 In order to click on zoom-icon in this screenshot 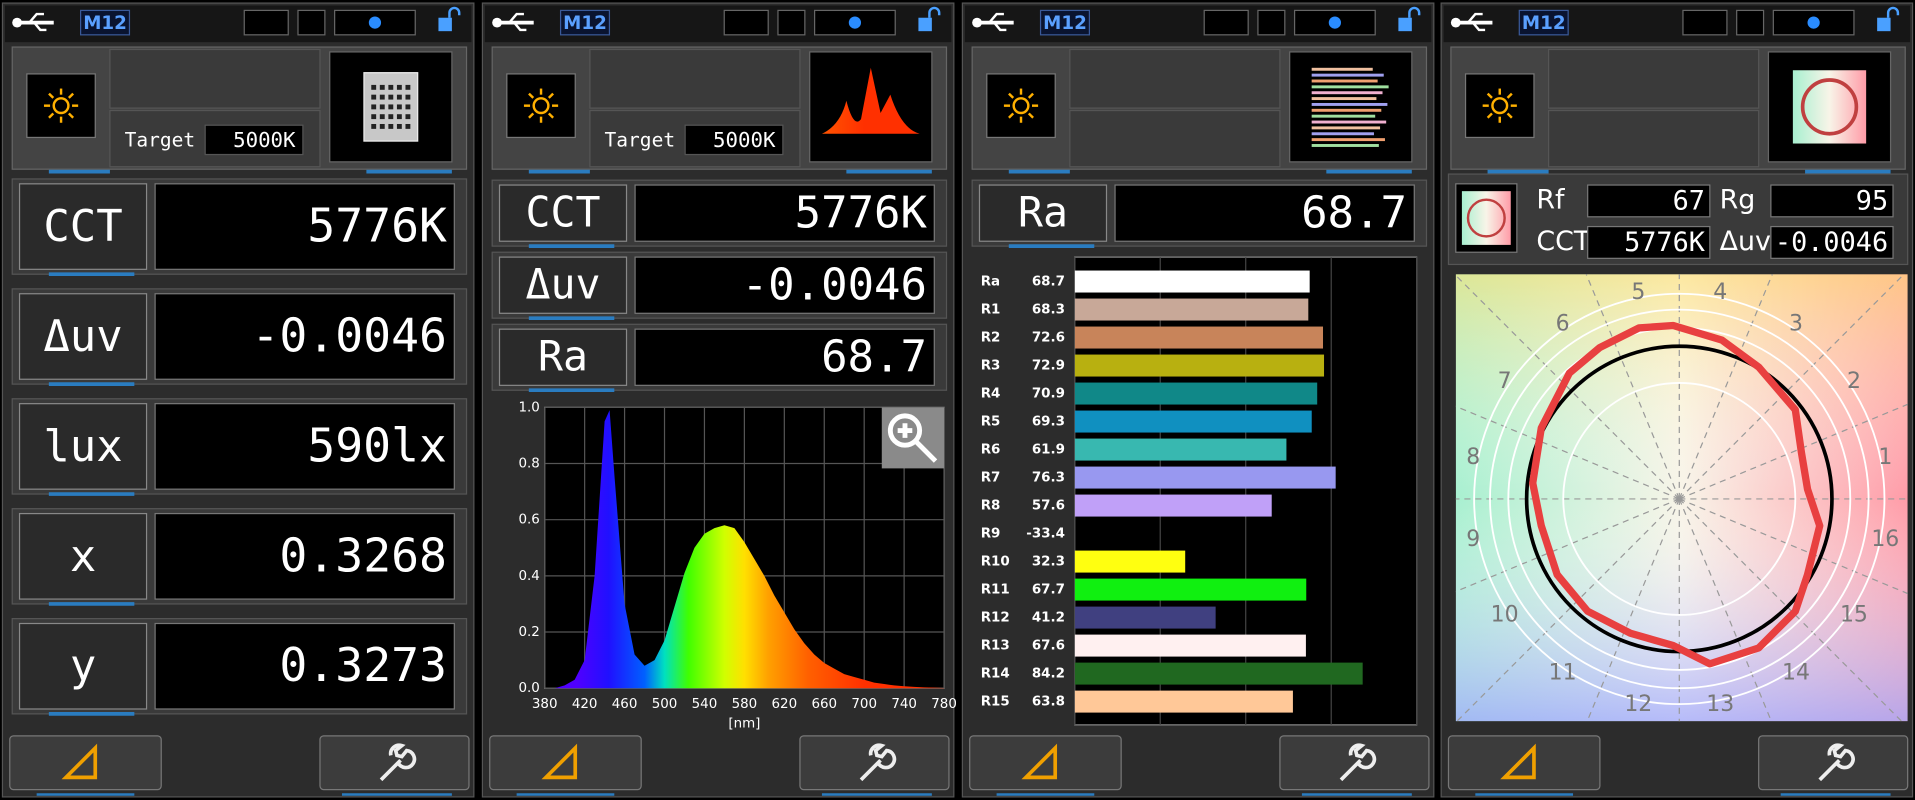, I will do `click(917, 443)`.